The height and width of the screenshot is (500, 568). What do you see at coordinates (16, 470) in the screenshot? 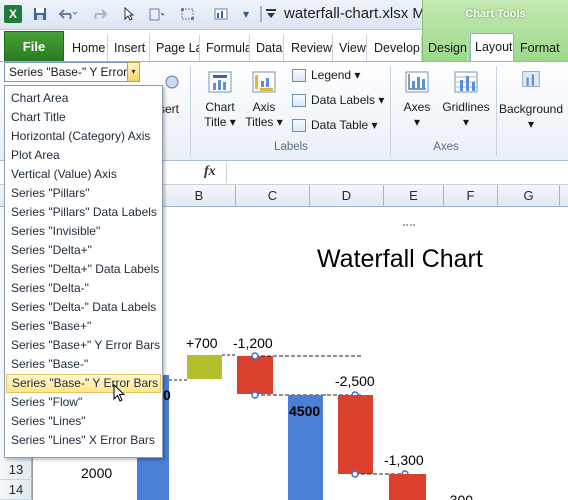
I see `row-header-13: 13` at bounding box center [16, 470].